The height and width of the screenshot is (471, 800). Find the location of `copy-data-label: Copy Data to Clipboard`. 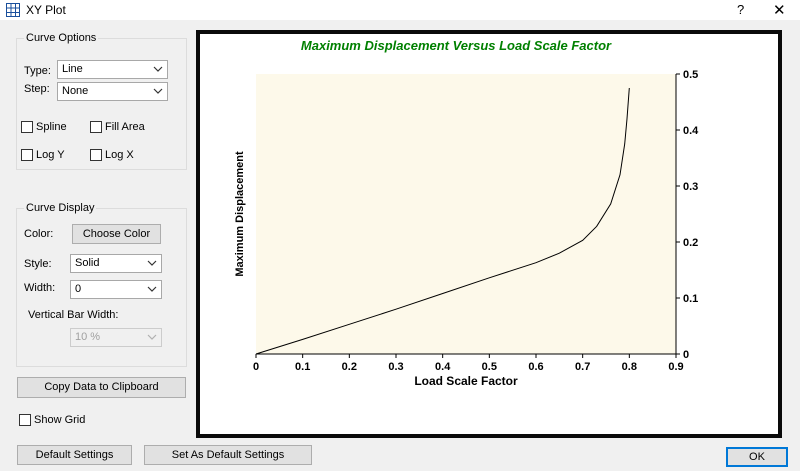

copy-data-label: Copy Data to Clipboard is located at coordinates (101, 387).